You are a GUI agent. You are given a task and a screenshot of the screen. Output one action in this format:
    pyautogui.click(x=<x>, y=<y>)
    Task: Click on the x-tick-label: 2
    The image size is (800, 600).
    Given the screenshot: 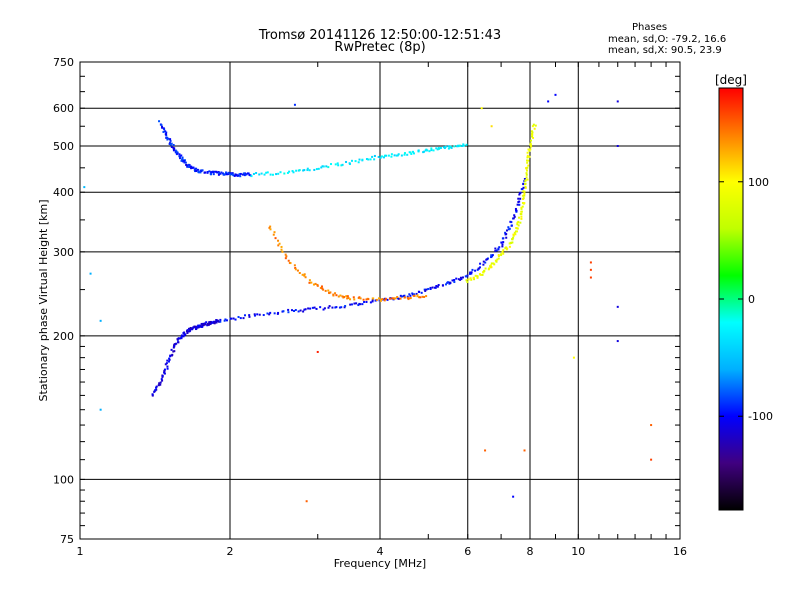 What is the action you would take?
    pyautogui.click(x=230, y=551)
    